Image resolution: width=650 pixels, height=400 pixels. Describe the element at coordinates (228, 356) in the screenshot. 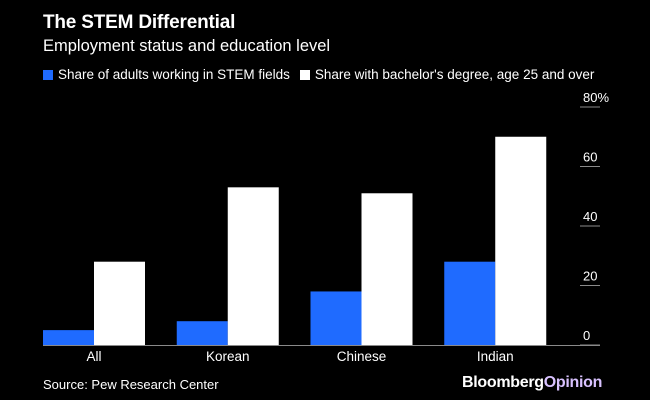

I see `x-tick-label: Korean` at that location.